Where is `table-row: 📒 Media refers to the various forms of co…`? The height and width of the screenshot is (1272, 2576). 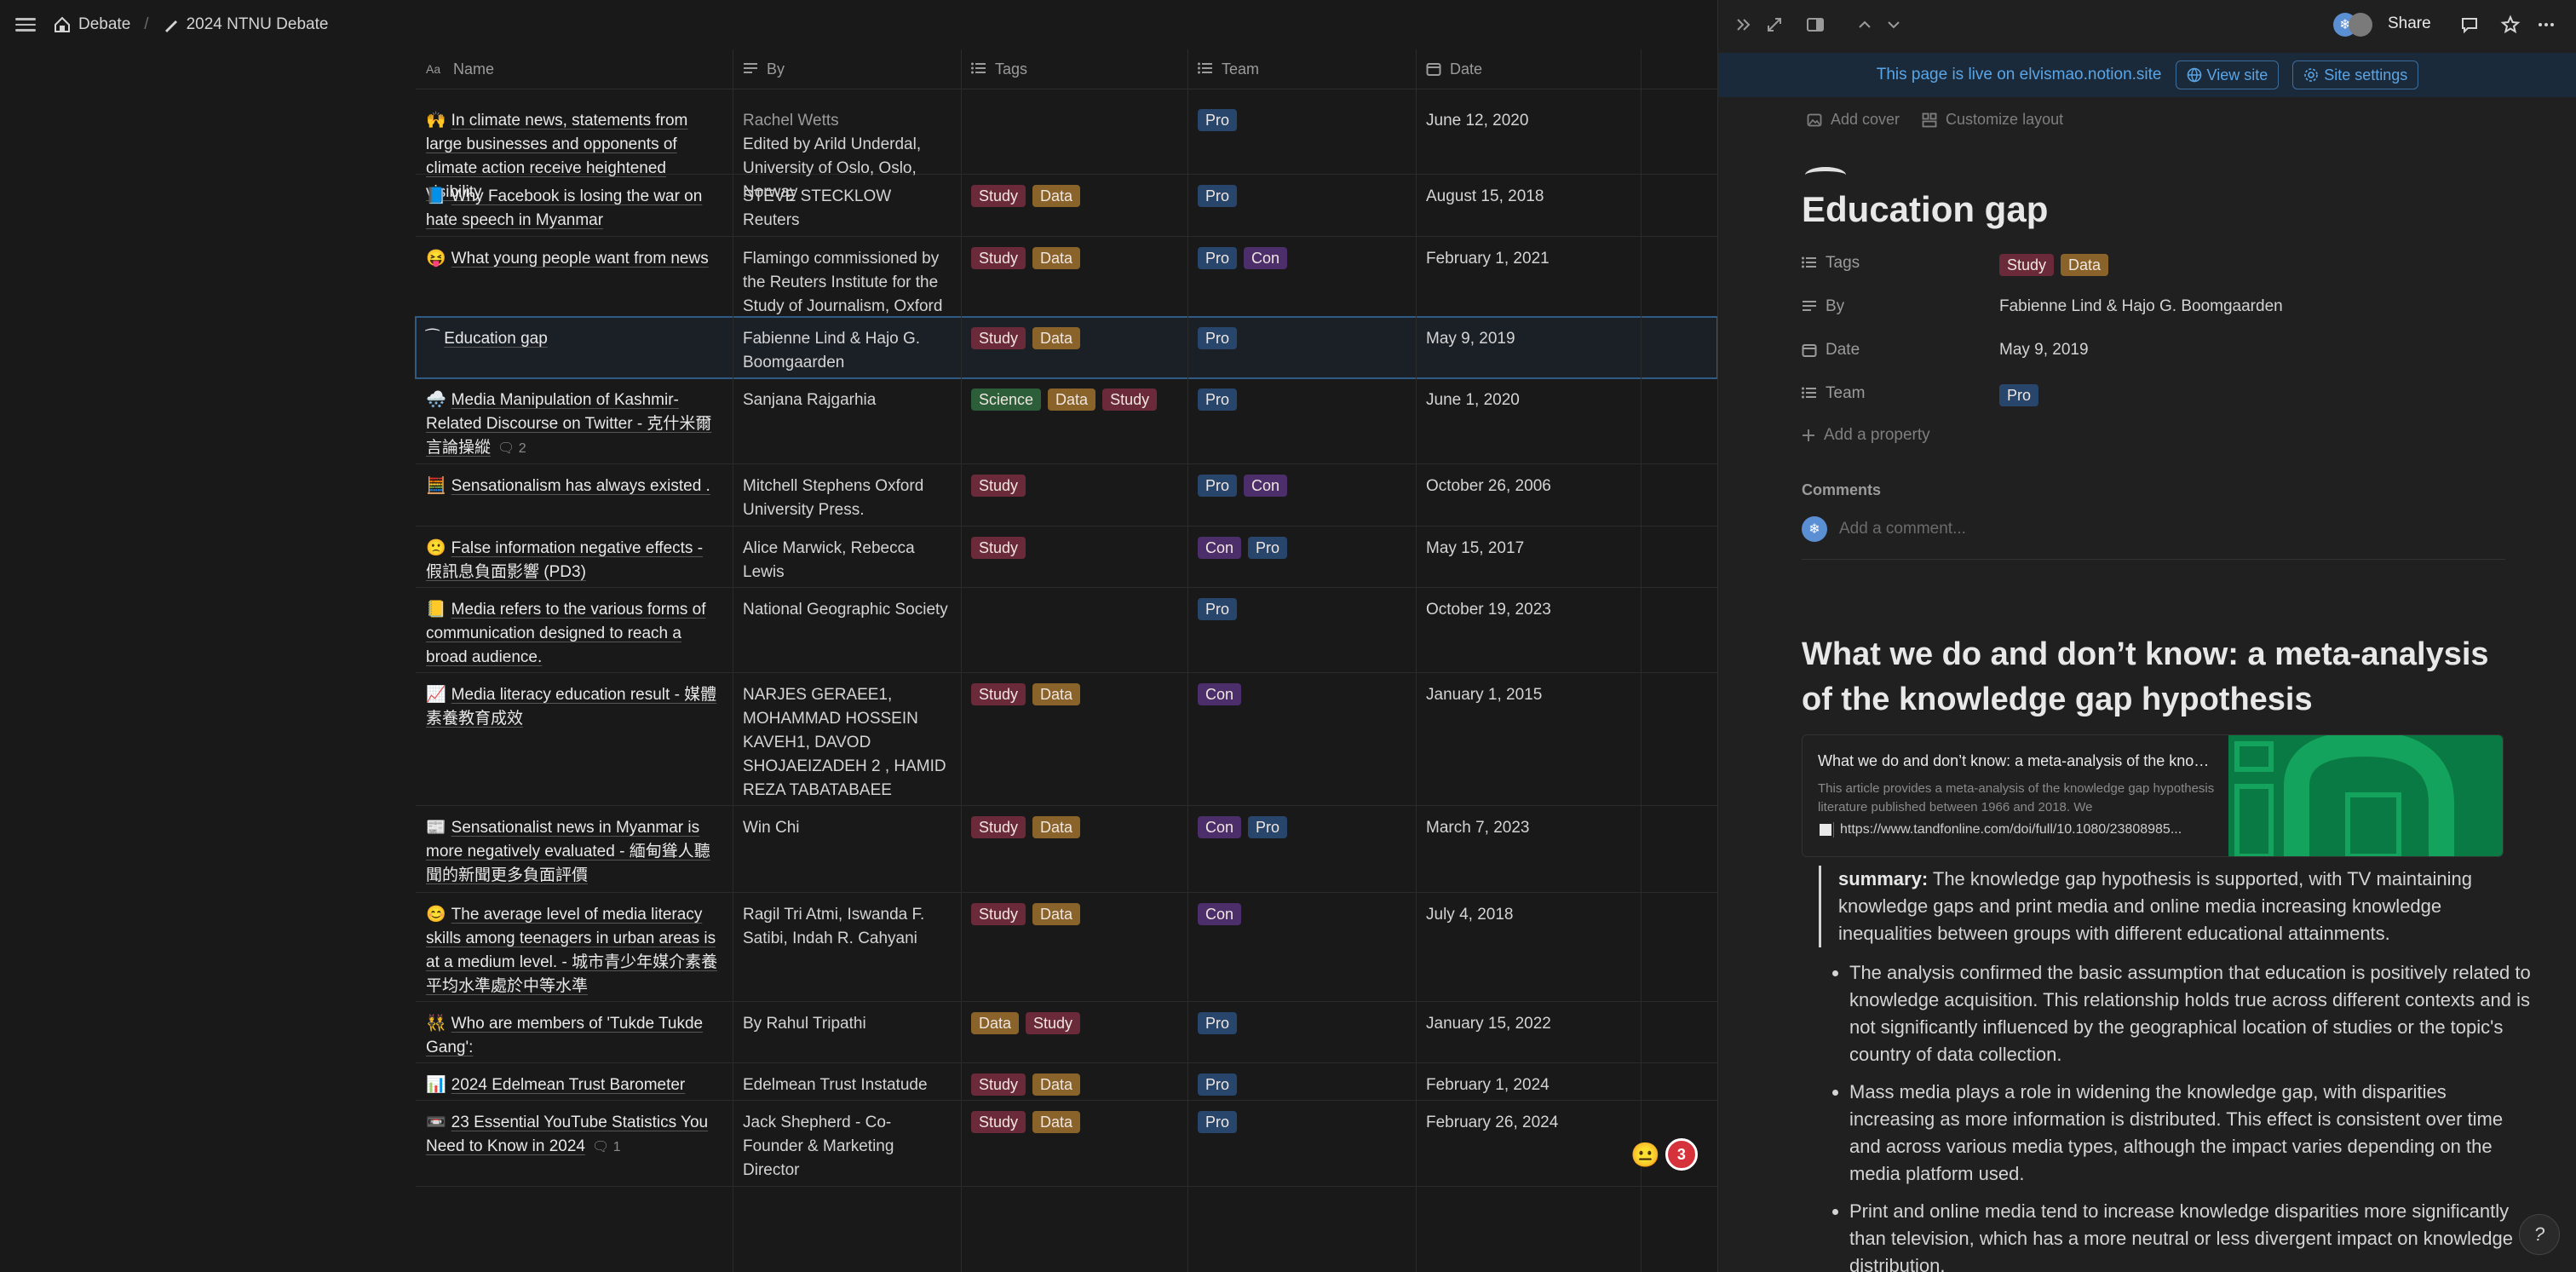
table-row: 📒 Media refers to the various forms of co… is located at coordinates (1066, 630).